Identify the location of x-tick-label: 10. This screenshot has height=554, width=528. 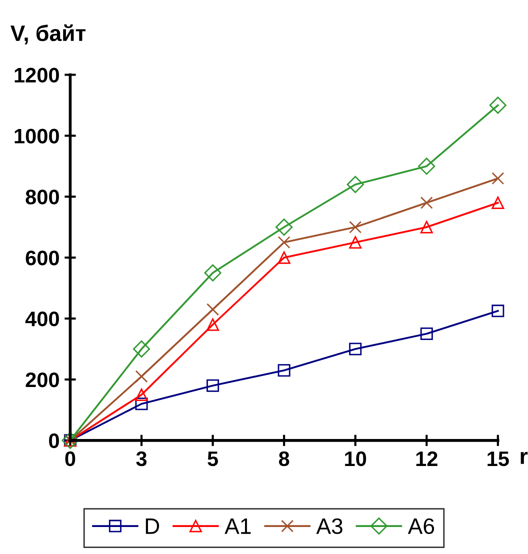
(355, 458).